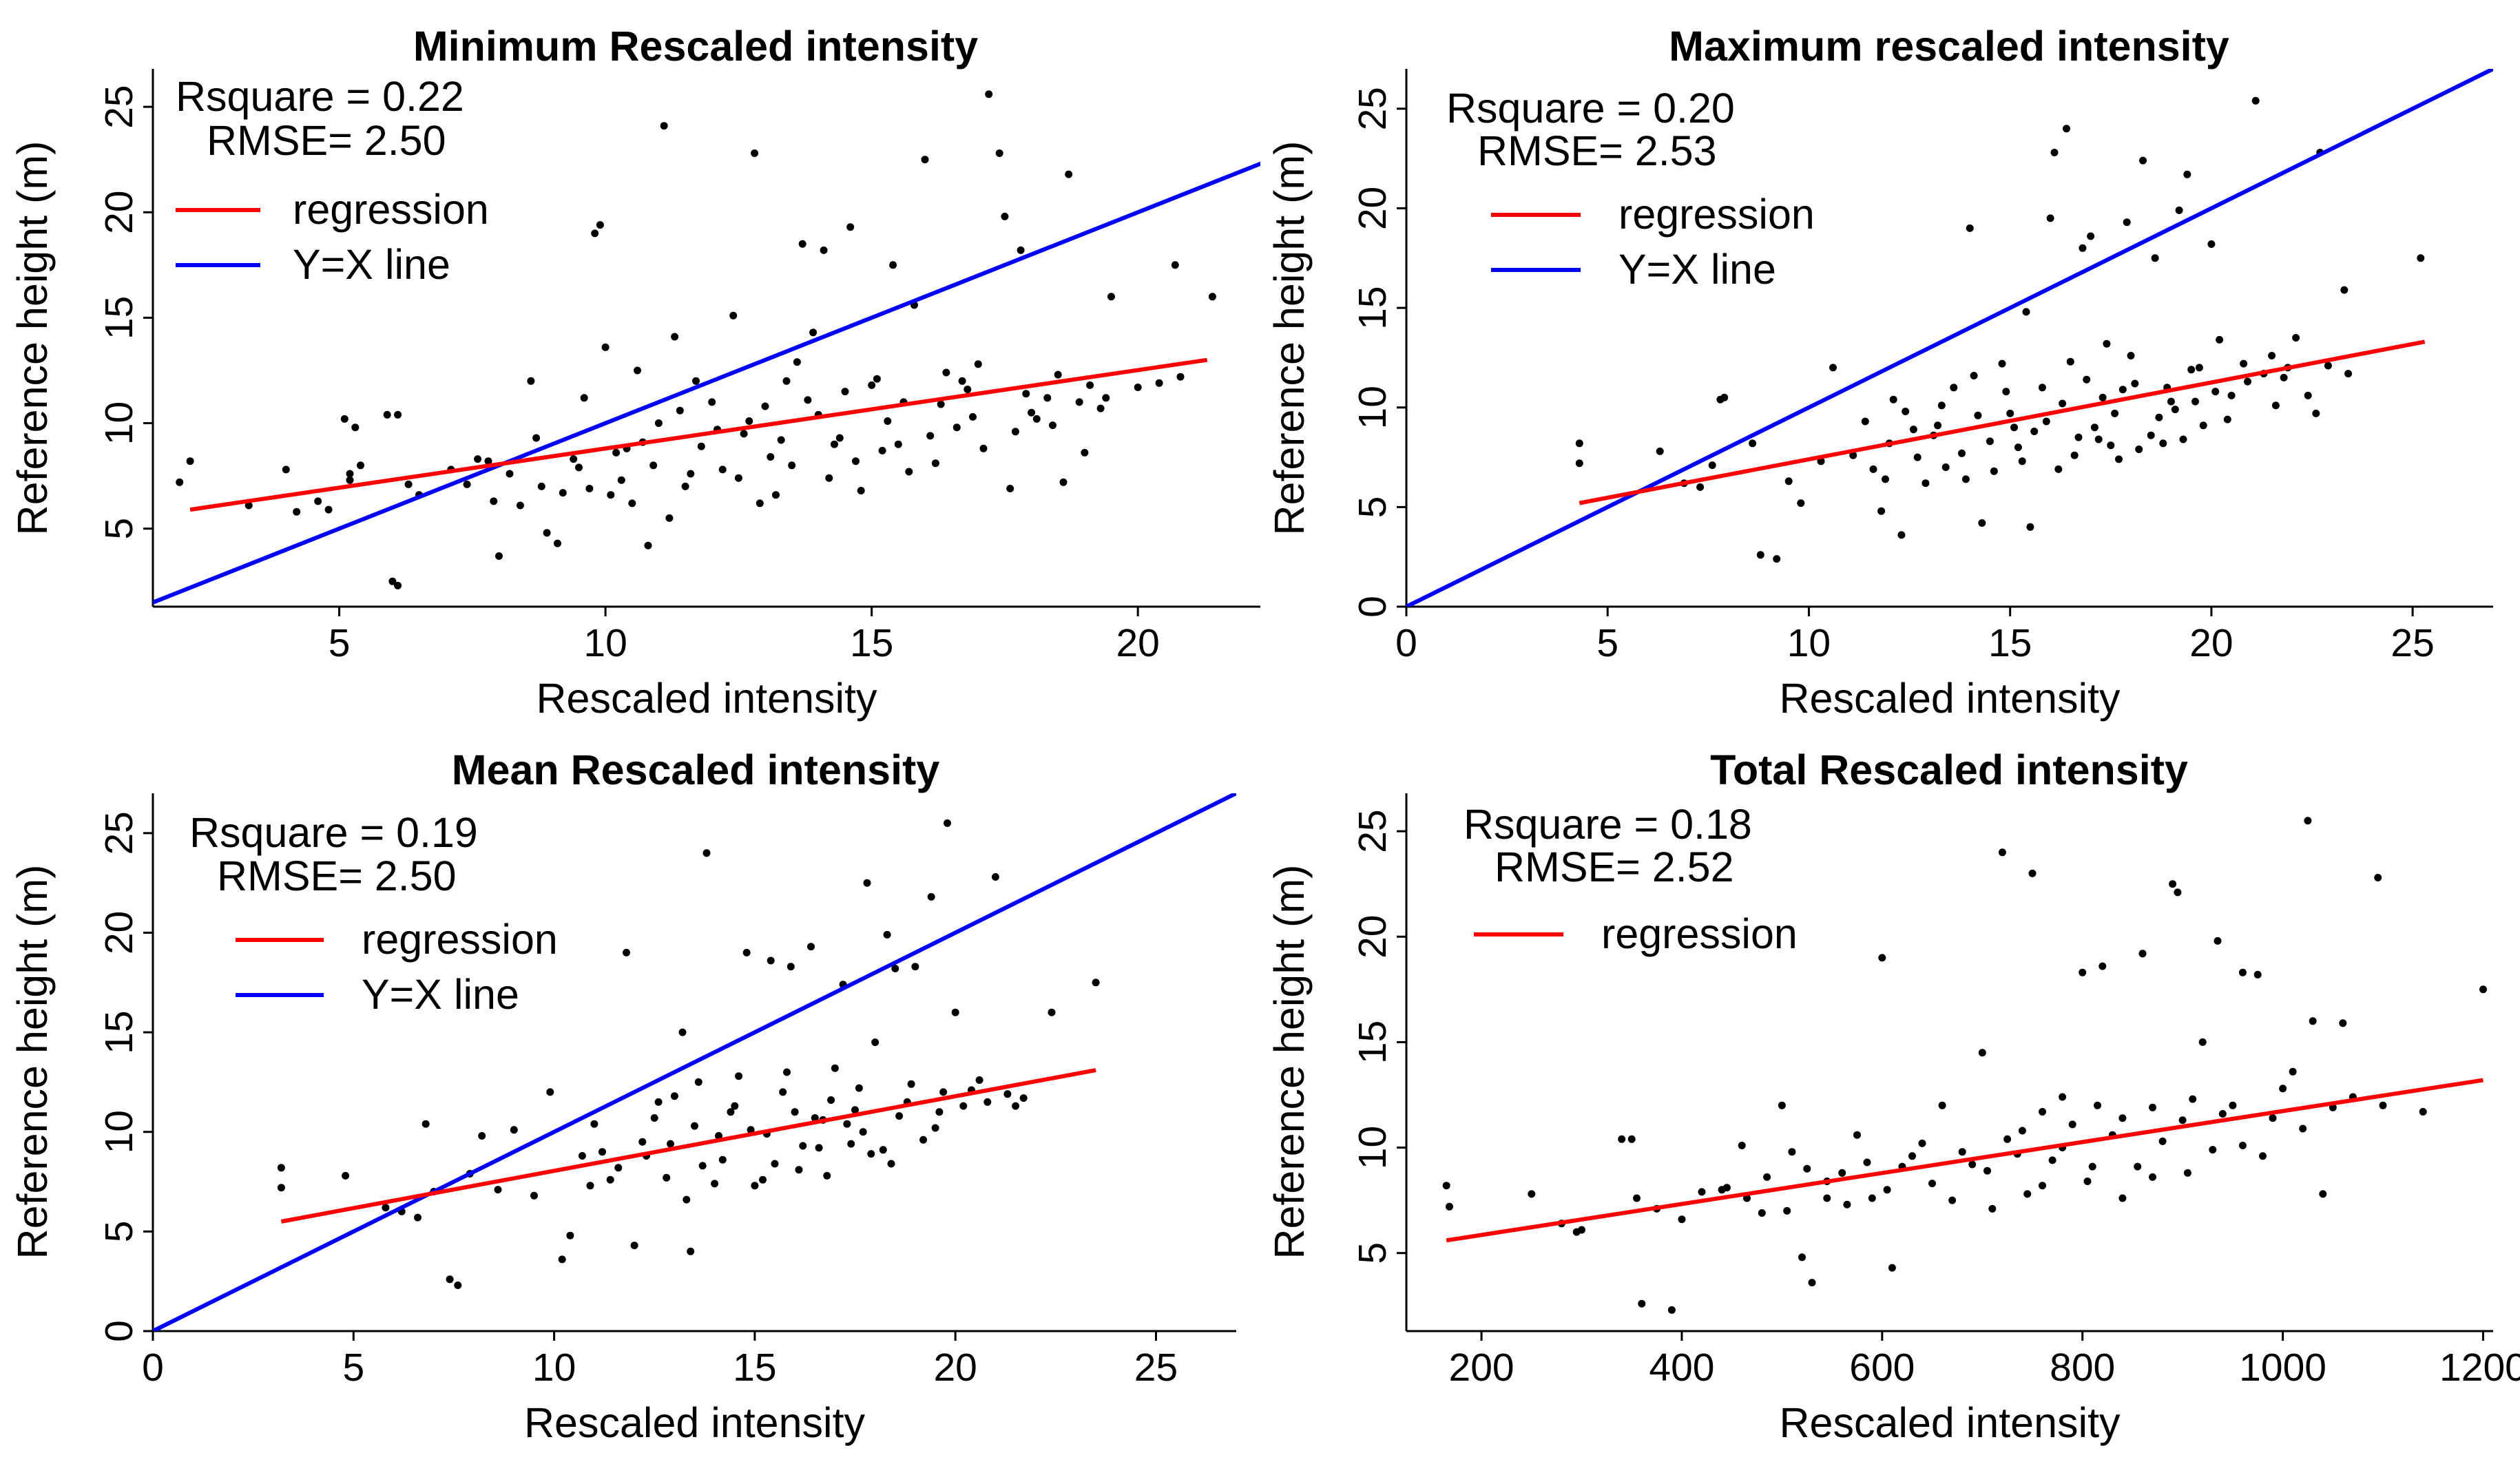 The height and width of the screenshot is (1475, 2520). Describe the element at coordinates (605, 643) in the screenshot. I see `x-tick-label: 10` at that location.